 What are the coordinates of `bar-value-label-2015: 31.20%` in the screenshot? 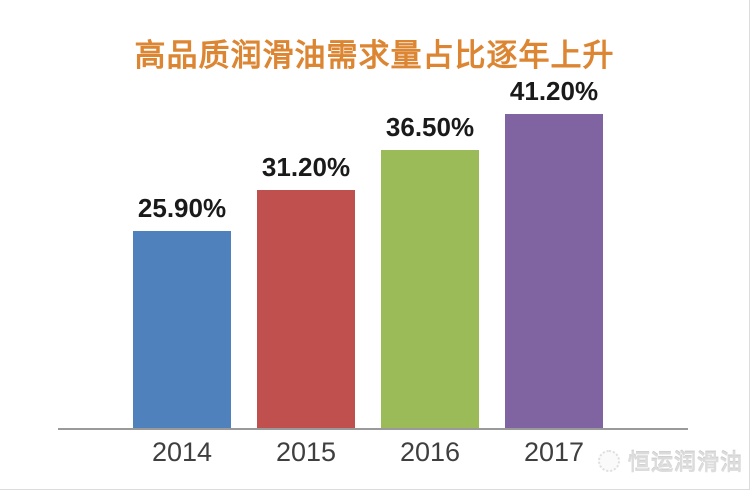 It's located at (306, 167).